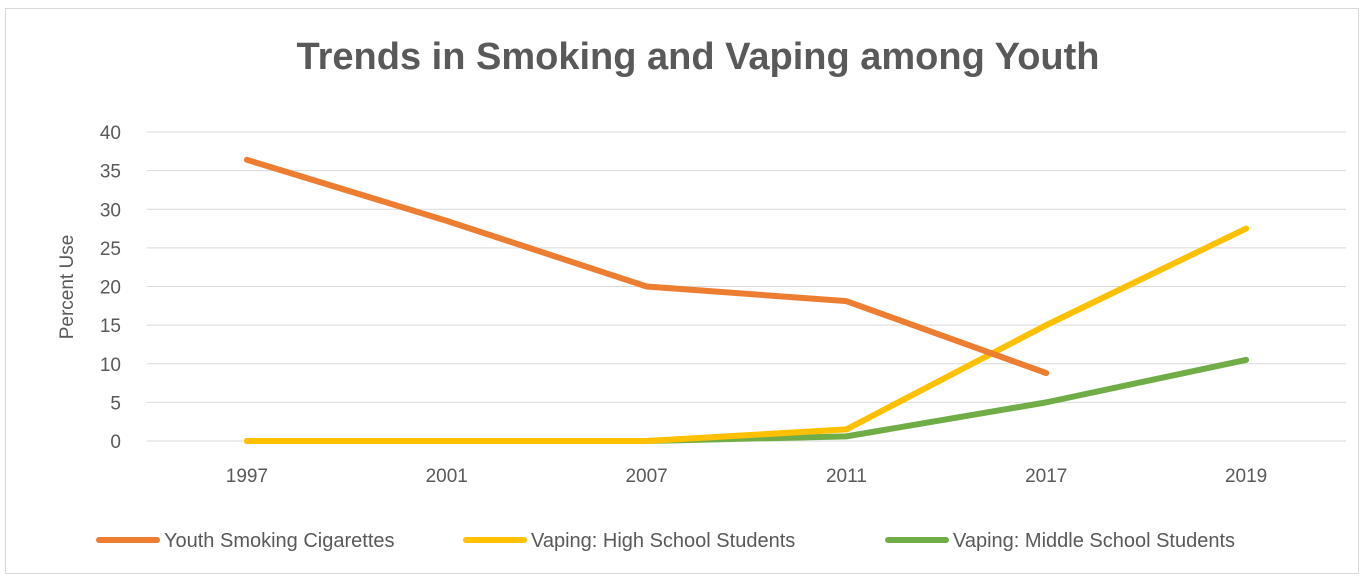 This screenshot has height=581, width=1366. Describe the element at coordinates (447, 476) in the screenshot. I see `x-tick-label: 2001` at that location.